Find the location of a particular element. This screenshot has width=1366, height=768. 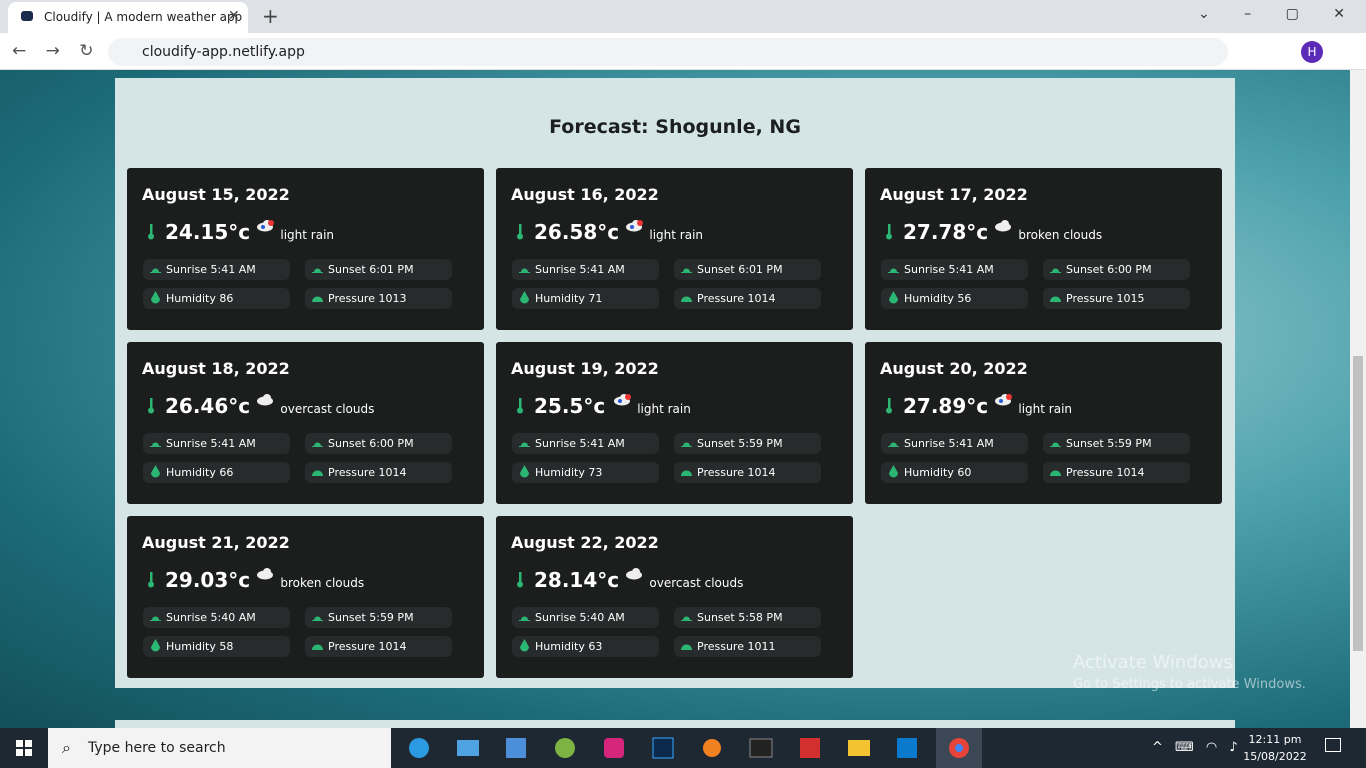

sunset-text: Sunset 5:58 PM is located at coordinates (740, 617).